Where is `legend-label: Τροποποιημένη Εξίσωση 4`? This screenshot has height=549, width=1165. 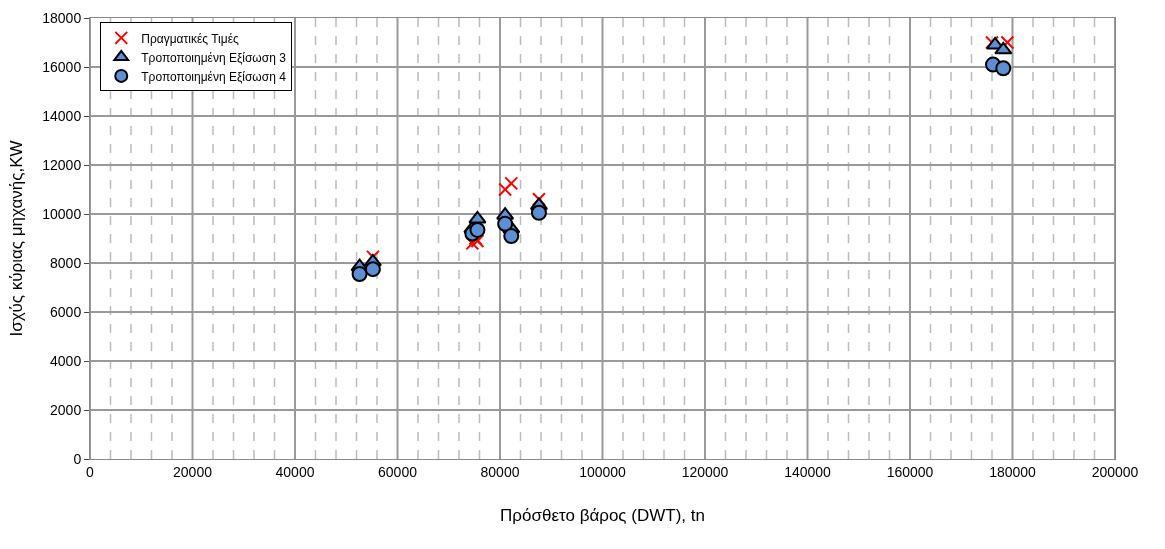 legend-label: Τροποποιημένη Εξίσωση 4 is located at coordinates (214, 76).